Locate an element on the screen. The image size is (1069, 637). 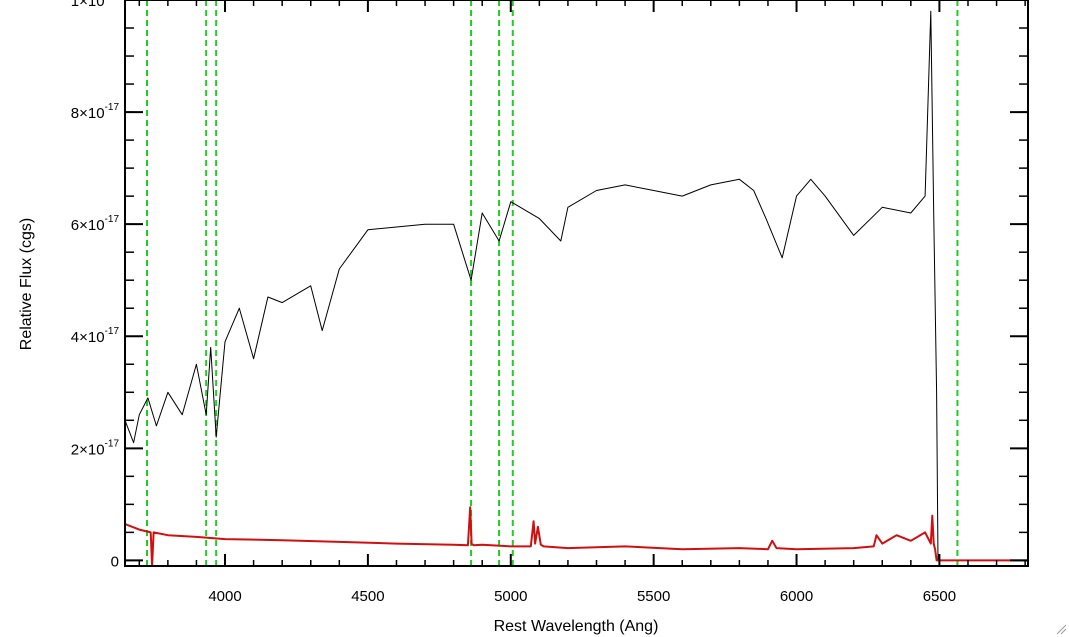
y-tick-label: 0 is located at coordinates (115, 561).